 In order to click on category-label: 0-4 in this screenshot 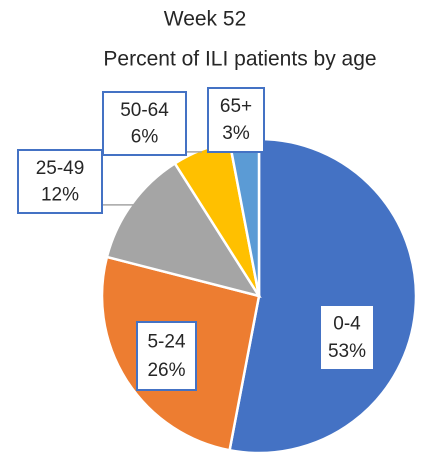, I will do `click(347, 324)`.